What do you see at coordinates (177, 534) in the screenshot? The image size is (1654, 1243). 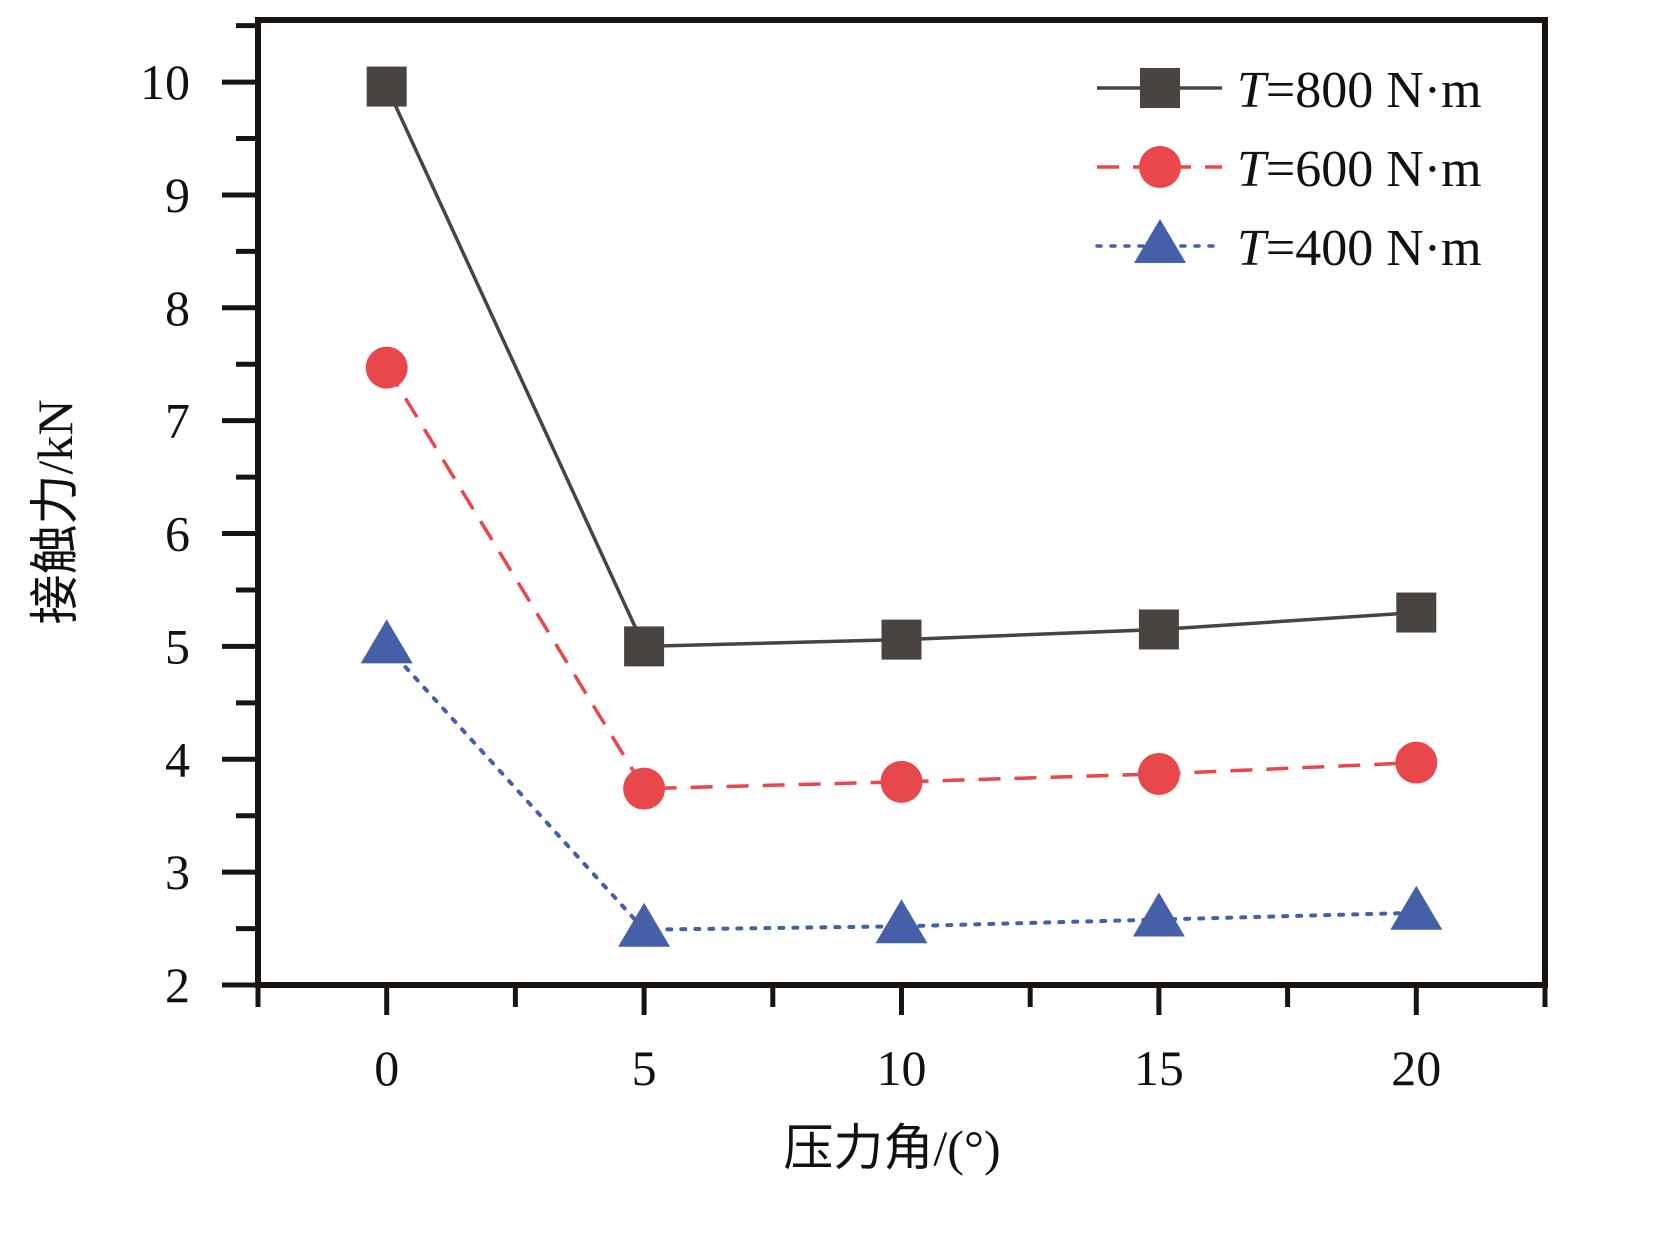 I see `y-tick-label: 6` at bounding box center [177, 534].